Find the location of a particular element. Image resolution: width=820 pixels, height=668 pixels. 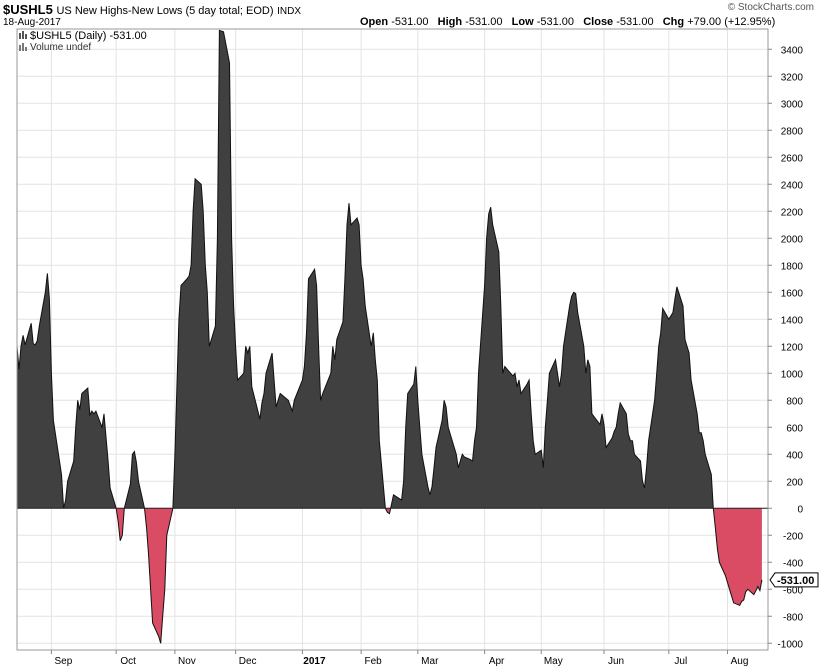

x-tick-label: Jul is located at coordinates (680, 661).